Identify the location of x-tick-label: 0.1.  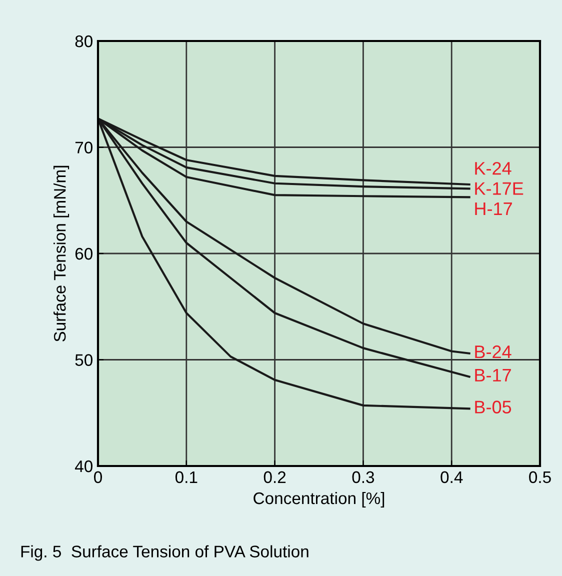
(186, 477).